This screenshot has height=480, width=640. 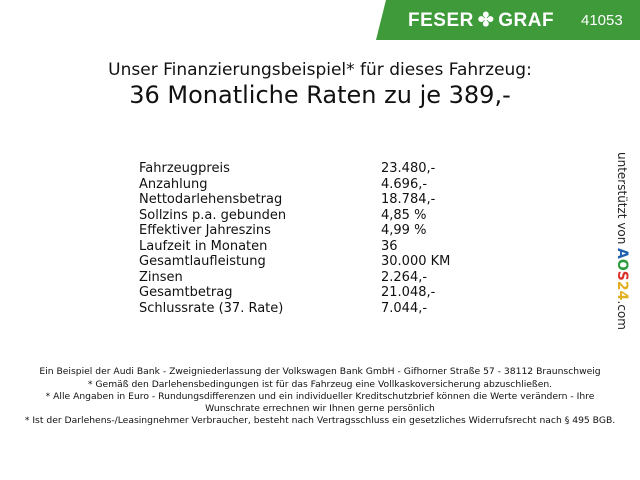 What do you see at coordinates (211, 308) in the screenshot?
I see `row-label: Schlussrate (37. Rate)` at bounding box center [211, 308].